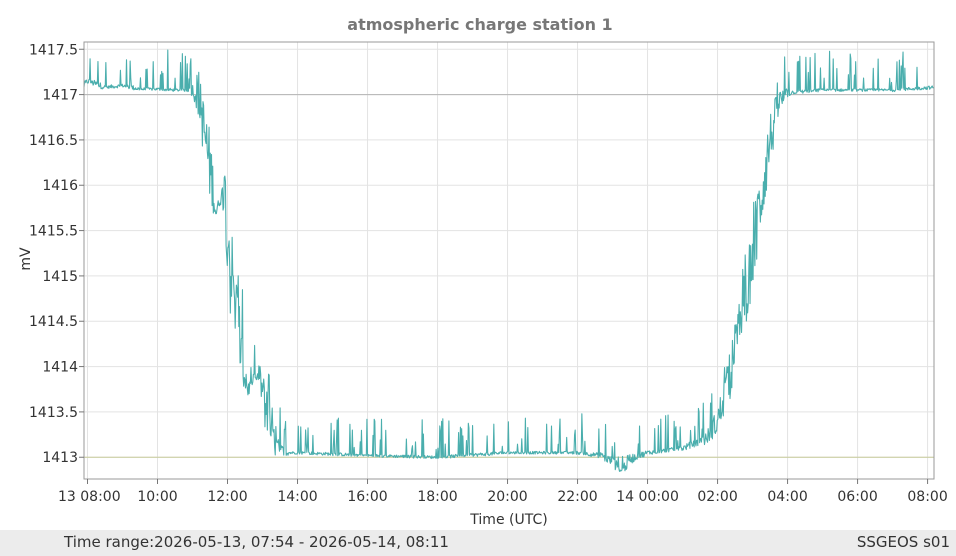 The height and width of the screenshot is (556, 956). I want to click on x-tick-label: 02:00, so click(717, 497).